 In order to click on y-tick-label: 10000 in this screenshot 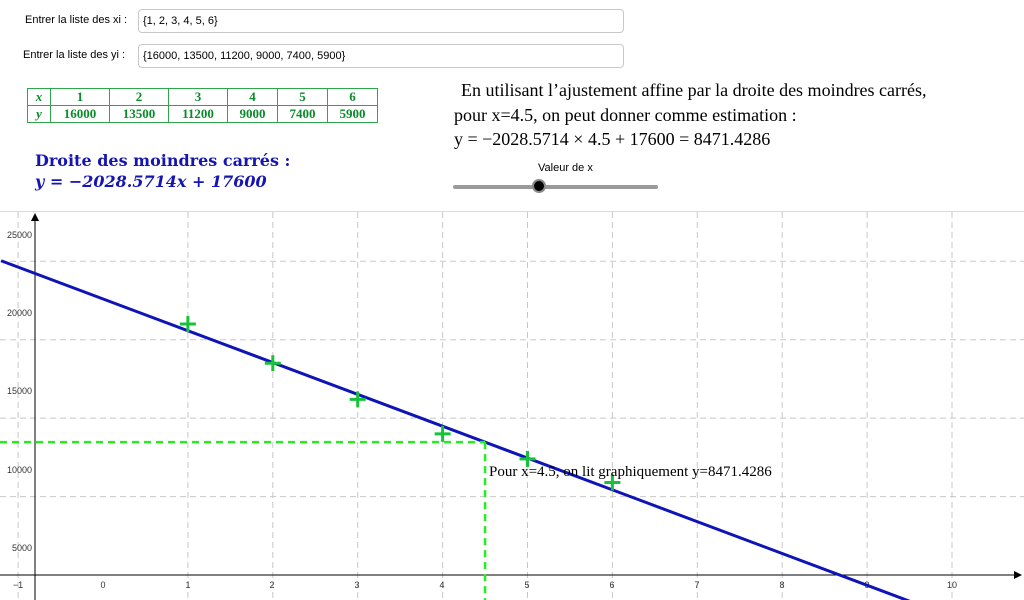, I will do `click(19, 470)`.